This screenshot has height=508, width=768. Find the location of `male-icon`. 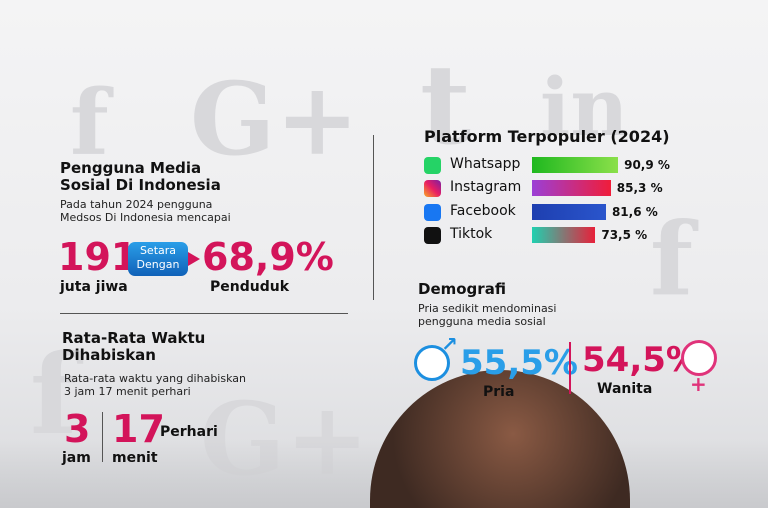

male-icon is located at coordinates (432, 363).